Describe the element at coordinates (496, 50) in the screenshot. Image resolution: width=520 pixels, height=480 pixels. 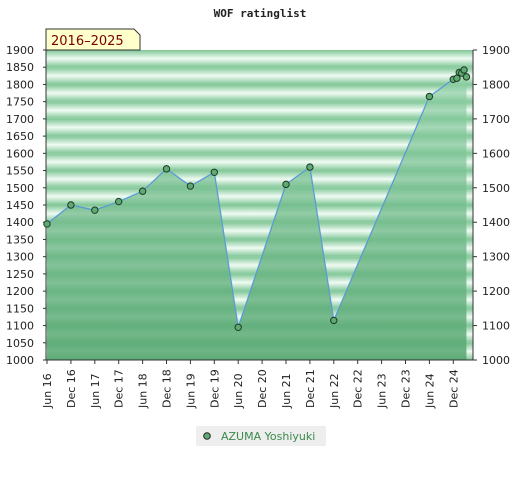
I see `y-tick-label-right: 1900` at that location.